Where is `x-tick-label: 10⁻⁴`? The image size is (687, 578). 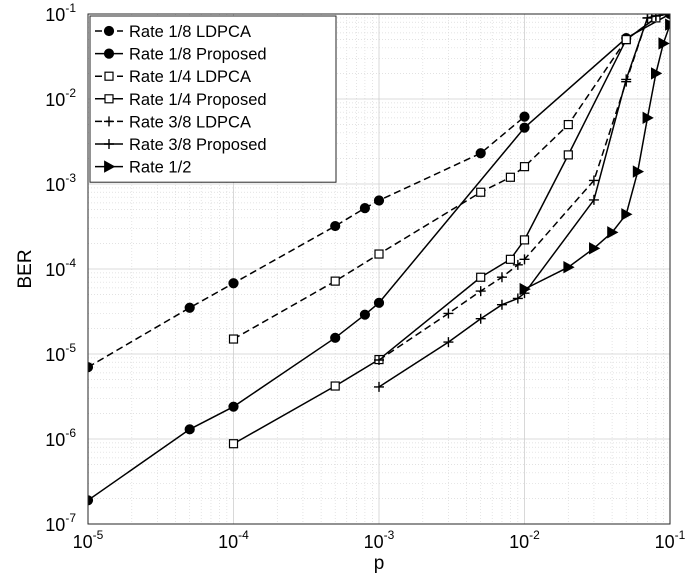
x-tick-label: 10⁻⁴ is located at coordinates (233, 540).